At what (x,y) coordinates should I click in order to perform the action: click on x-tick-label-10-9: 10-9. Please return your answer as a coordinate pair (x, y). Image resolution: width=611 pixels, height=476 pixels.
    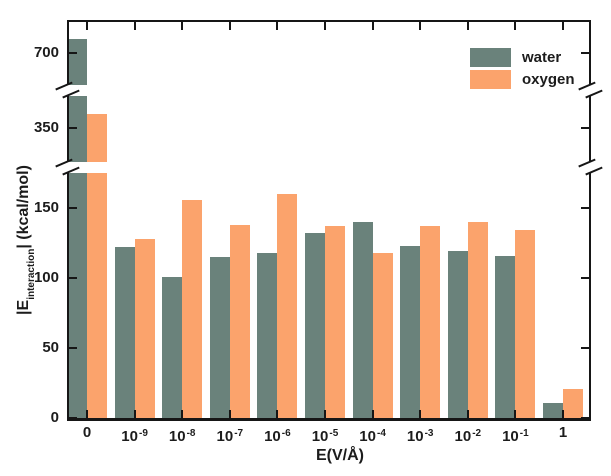
    Looking at the image, I should click on (134, 436).